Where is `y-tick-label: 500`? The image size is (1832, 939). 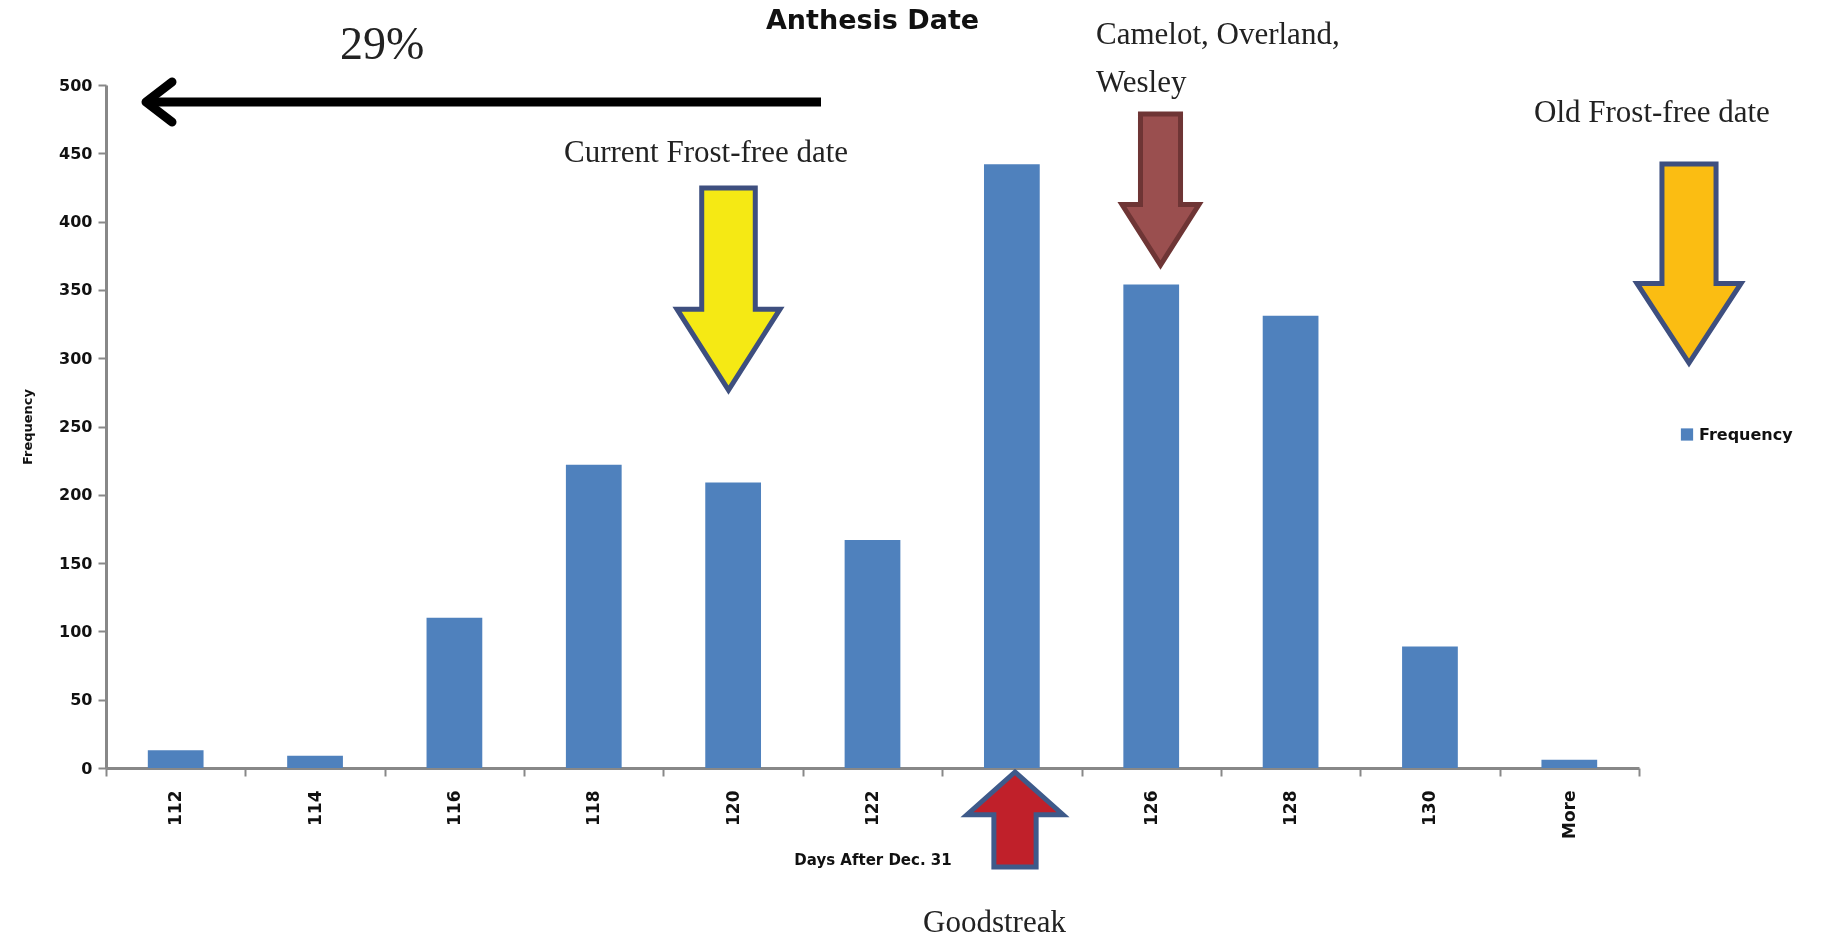 y-tick-label: 500 is located at coordinates (76, 85).